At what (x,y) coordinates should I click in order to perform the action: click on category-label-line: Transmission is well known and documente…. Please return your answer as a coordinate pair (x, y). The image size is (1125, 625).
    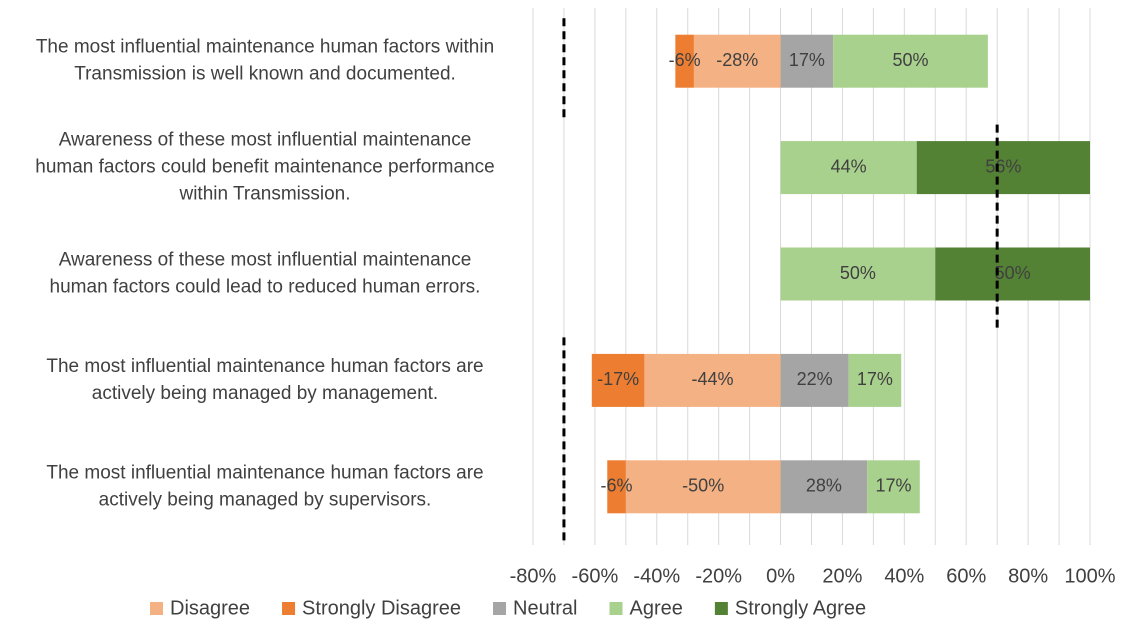
    Looking at the image, I should click on (265, 74).